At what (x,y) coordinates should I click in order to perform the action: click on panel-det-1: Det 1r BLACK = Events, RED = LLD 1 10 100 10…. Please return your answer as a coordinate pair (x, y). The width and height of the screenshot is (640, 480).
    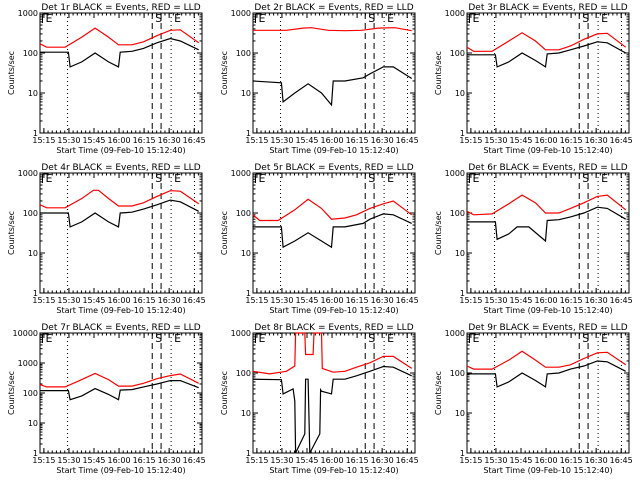
    Looking at the image, I should click on (106, 79).